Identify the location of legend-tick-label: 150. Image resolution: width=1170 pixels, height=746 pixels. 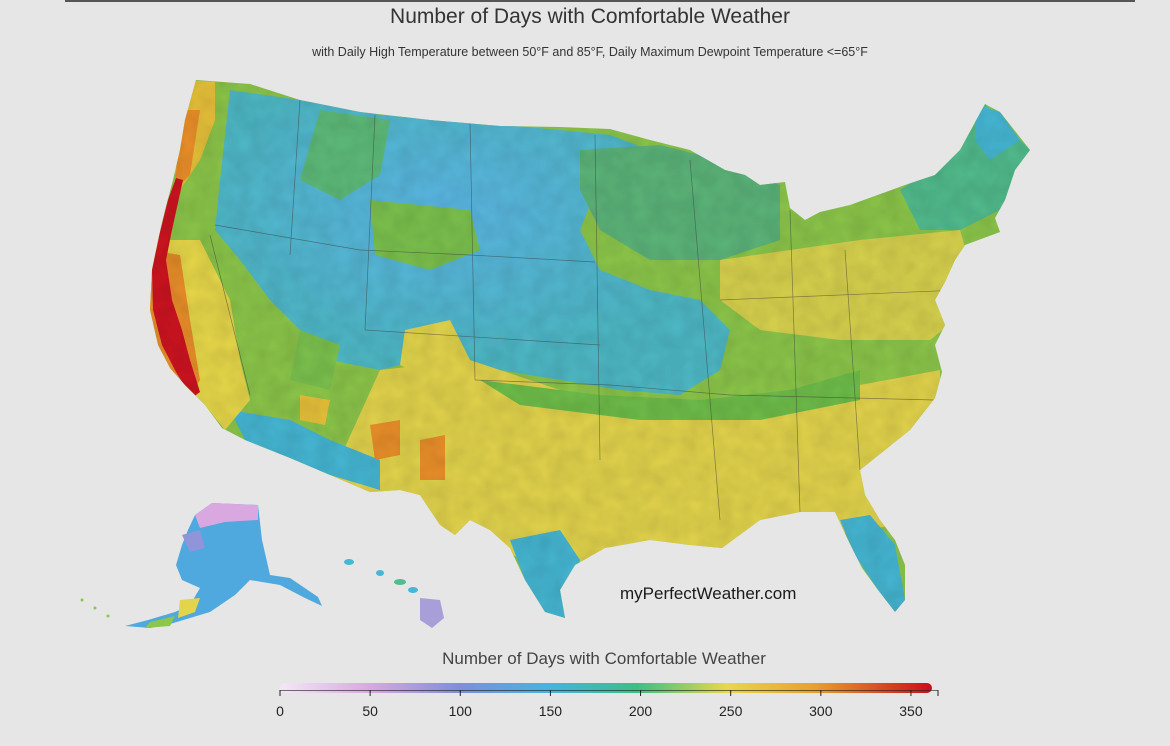
(551, 711).